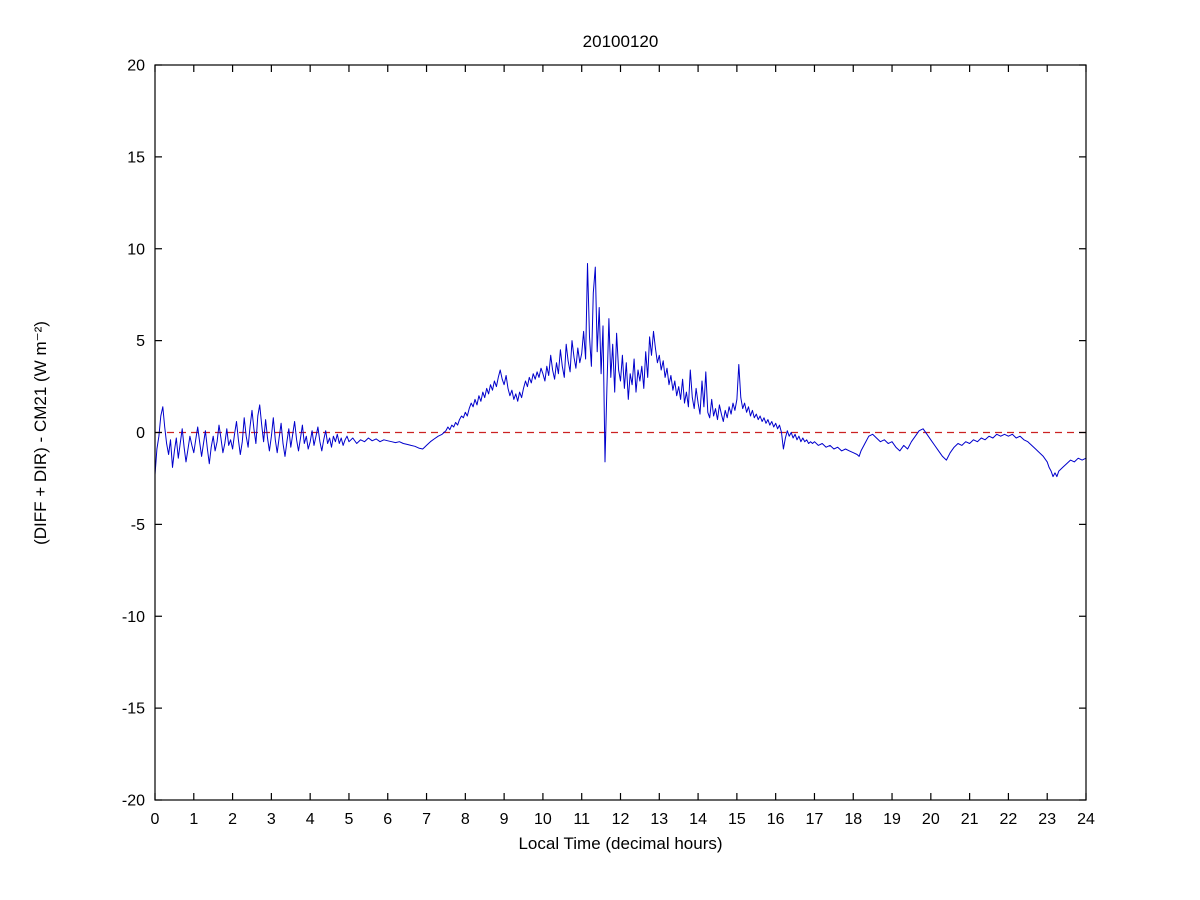 This screenshot has height=900, width=1200. What do you see at coordinates (133, 709) in the screenshot?
I see `y-tick-label: -15` at bounding box center [133, 709].